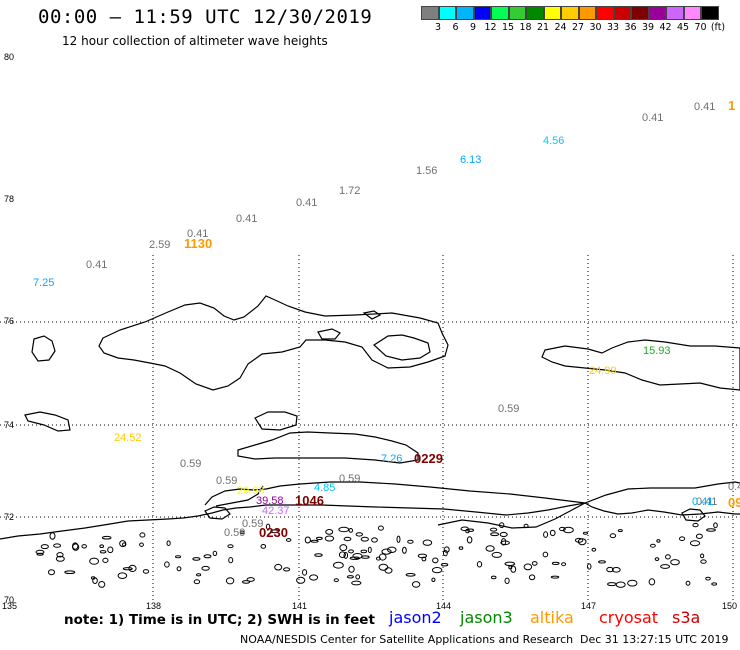  I want to click on lon-label: 135, so click(9, 606).